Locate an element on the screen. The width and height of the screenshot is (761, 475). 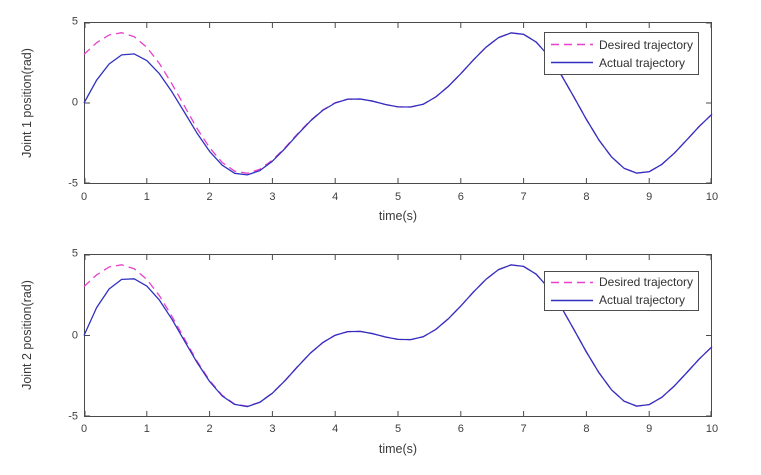
x-axis-label-joint1: time(s) is located at coordinates (398, 216).